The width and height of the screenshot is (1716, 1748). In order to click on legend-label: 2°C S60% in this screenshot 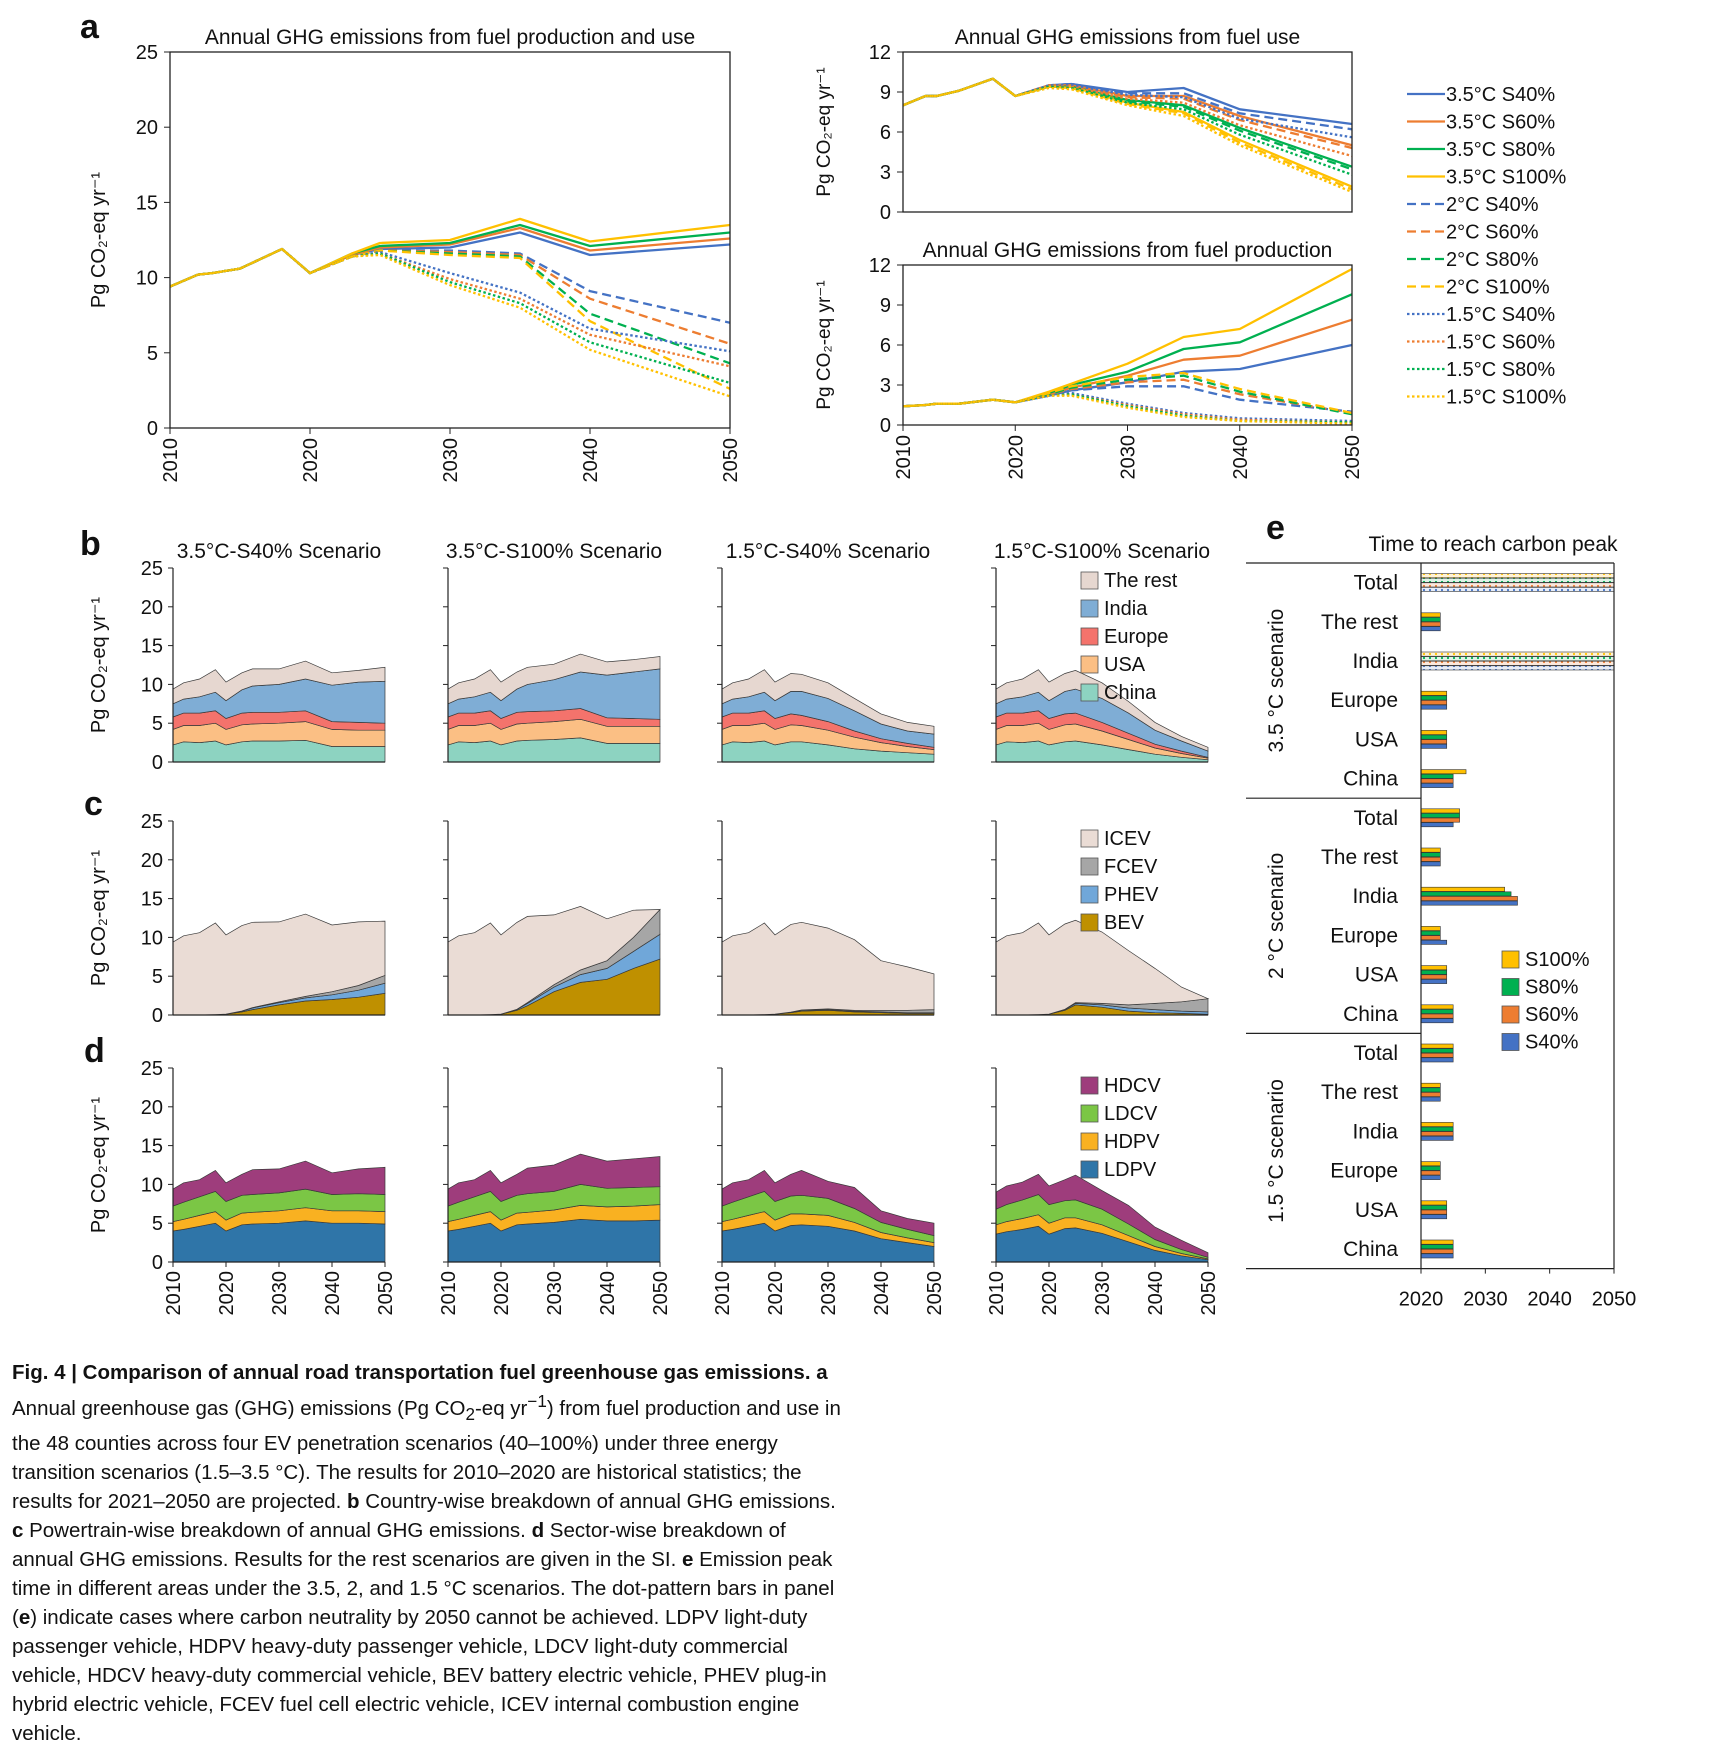, I will do `click(1492, 233)`.